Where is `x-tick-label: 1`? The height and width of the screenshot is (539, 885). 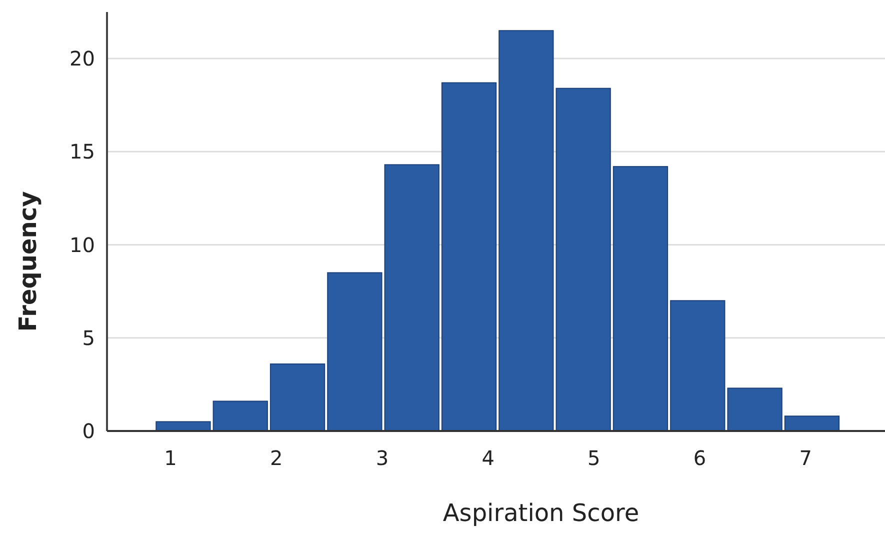 x-tick-label: 1 is located at coordinates (170, 458).